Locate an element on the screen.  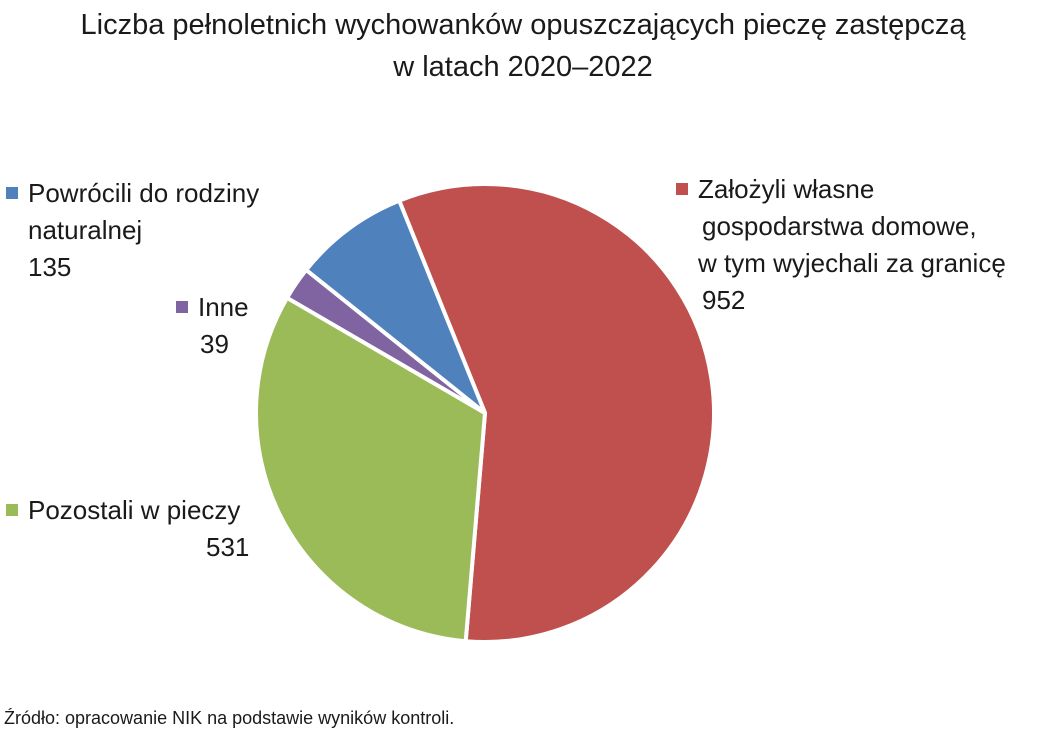
slice-value-family: 135 is located at coordinates (50, 267).